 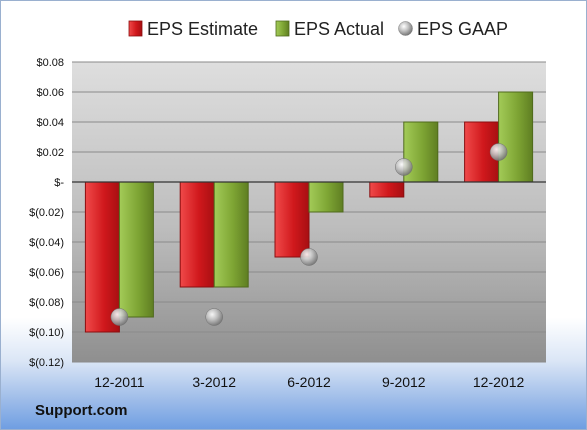 What do you see at coordinates (202, 29) in the screenshot?
I see `legend-label: EPS Estimate` at bounding box center [202, 29].